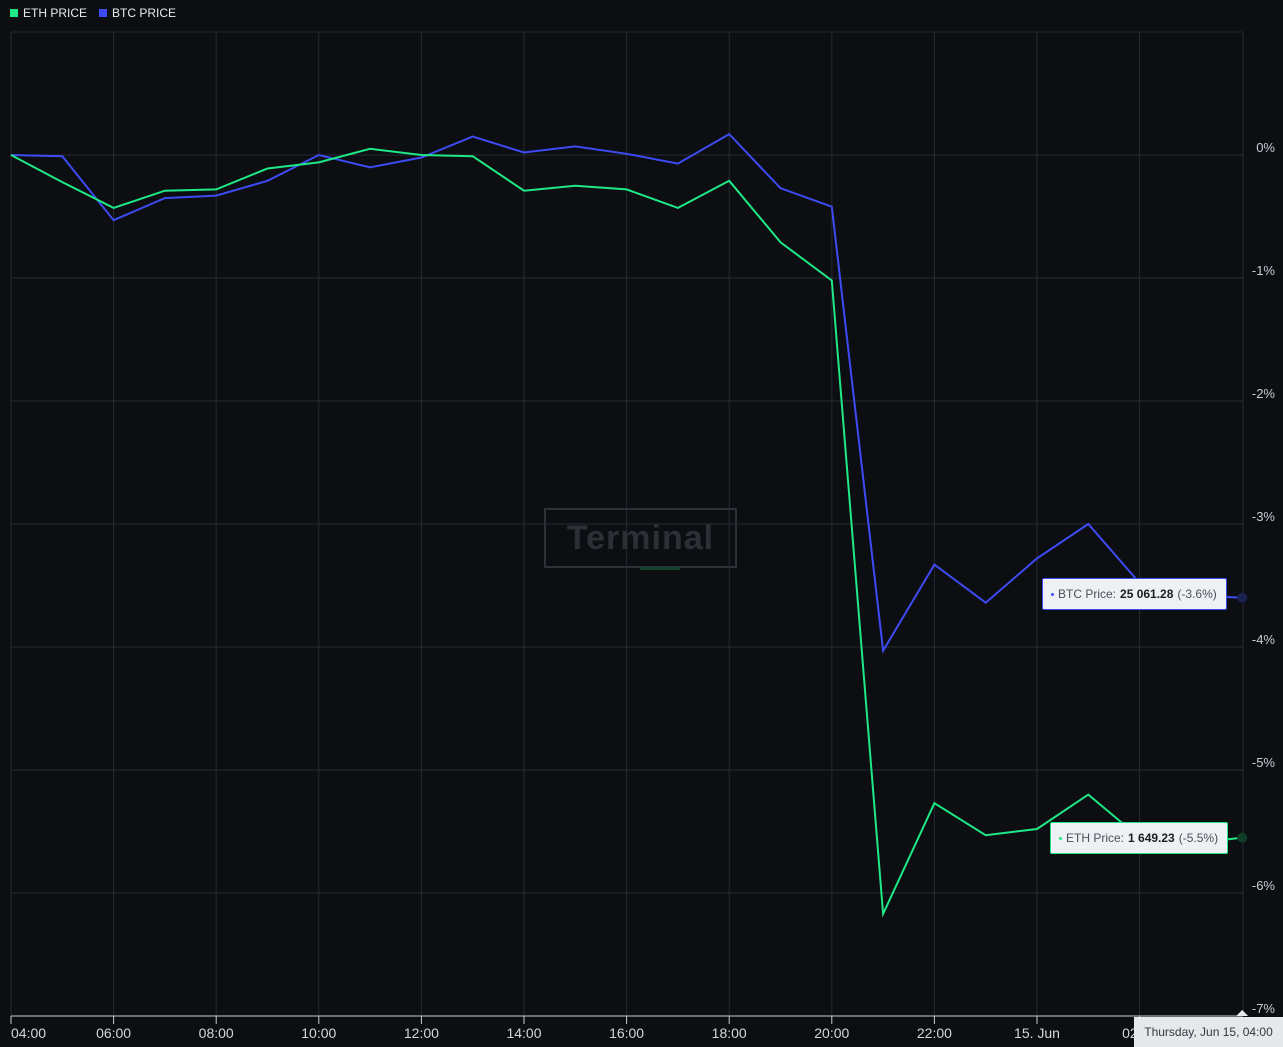 This screenshot has width=1283, height=1047. What do you see at coordinates (1242, 1013) in the screenshot?
I see `crosshair-pointer` at bounding box center [1242, 1013].